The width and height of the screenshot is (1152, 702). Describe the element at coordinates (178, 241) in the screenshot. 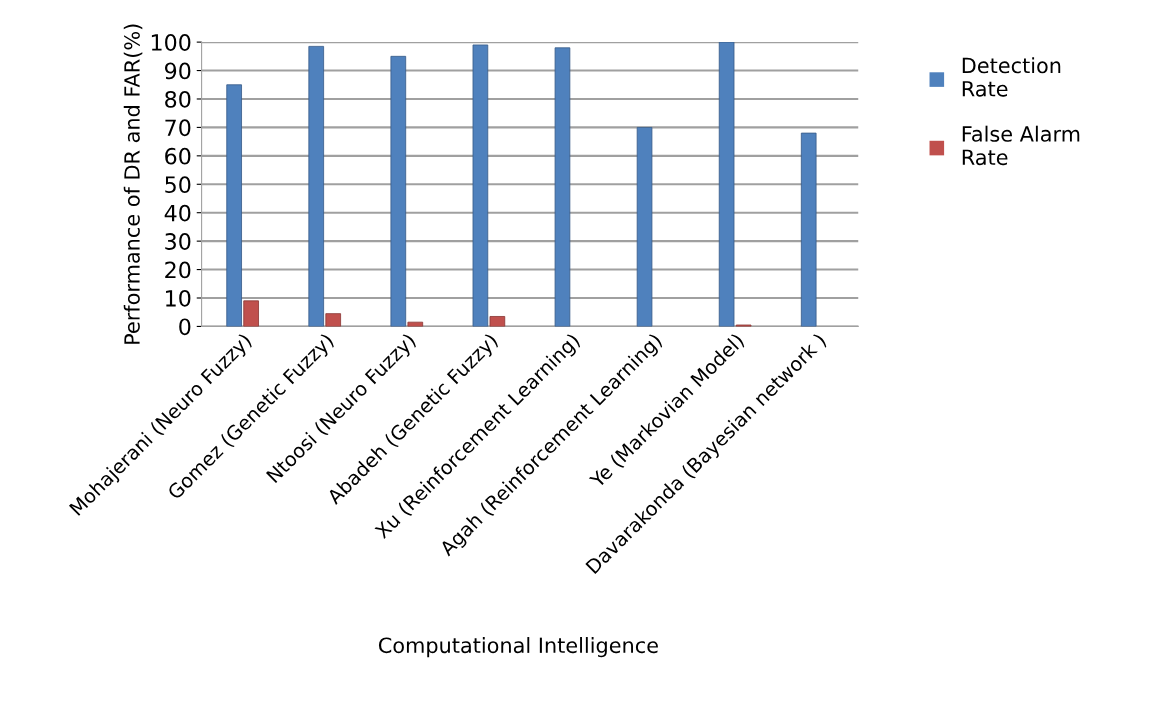

I see `y-tick-label: 30` at that location.